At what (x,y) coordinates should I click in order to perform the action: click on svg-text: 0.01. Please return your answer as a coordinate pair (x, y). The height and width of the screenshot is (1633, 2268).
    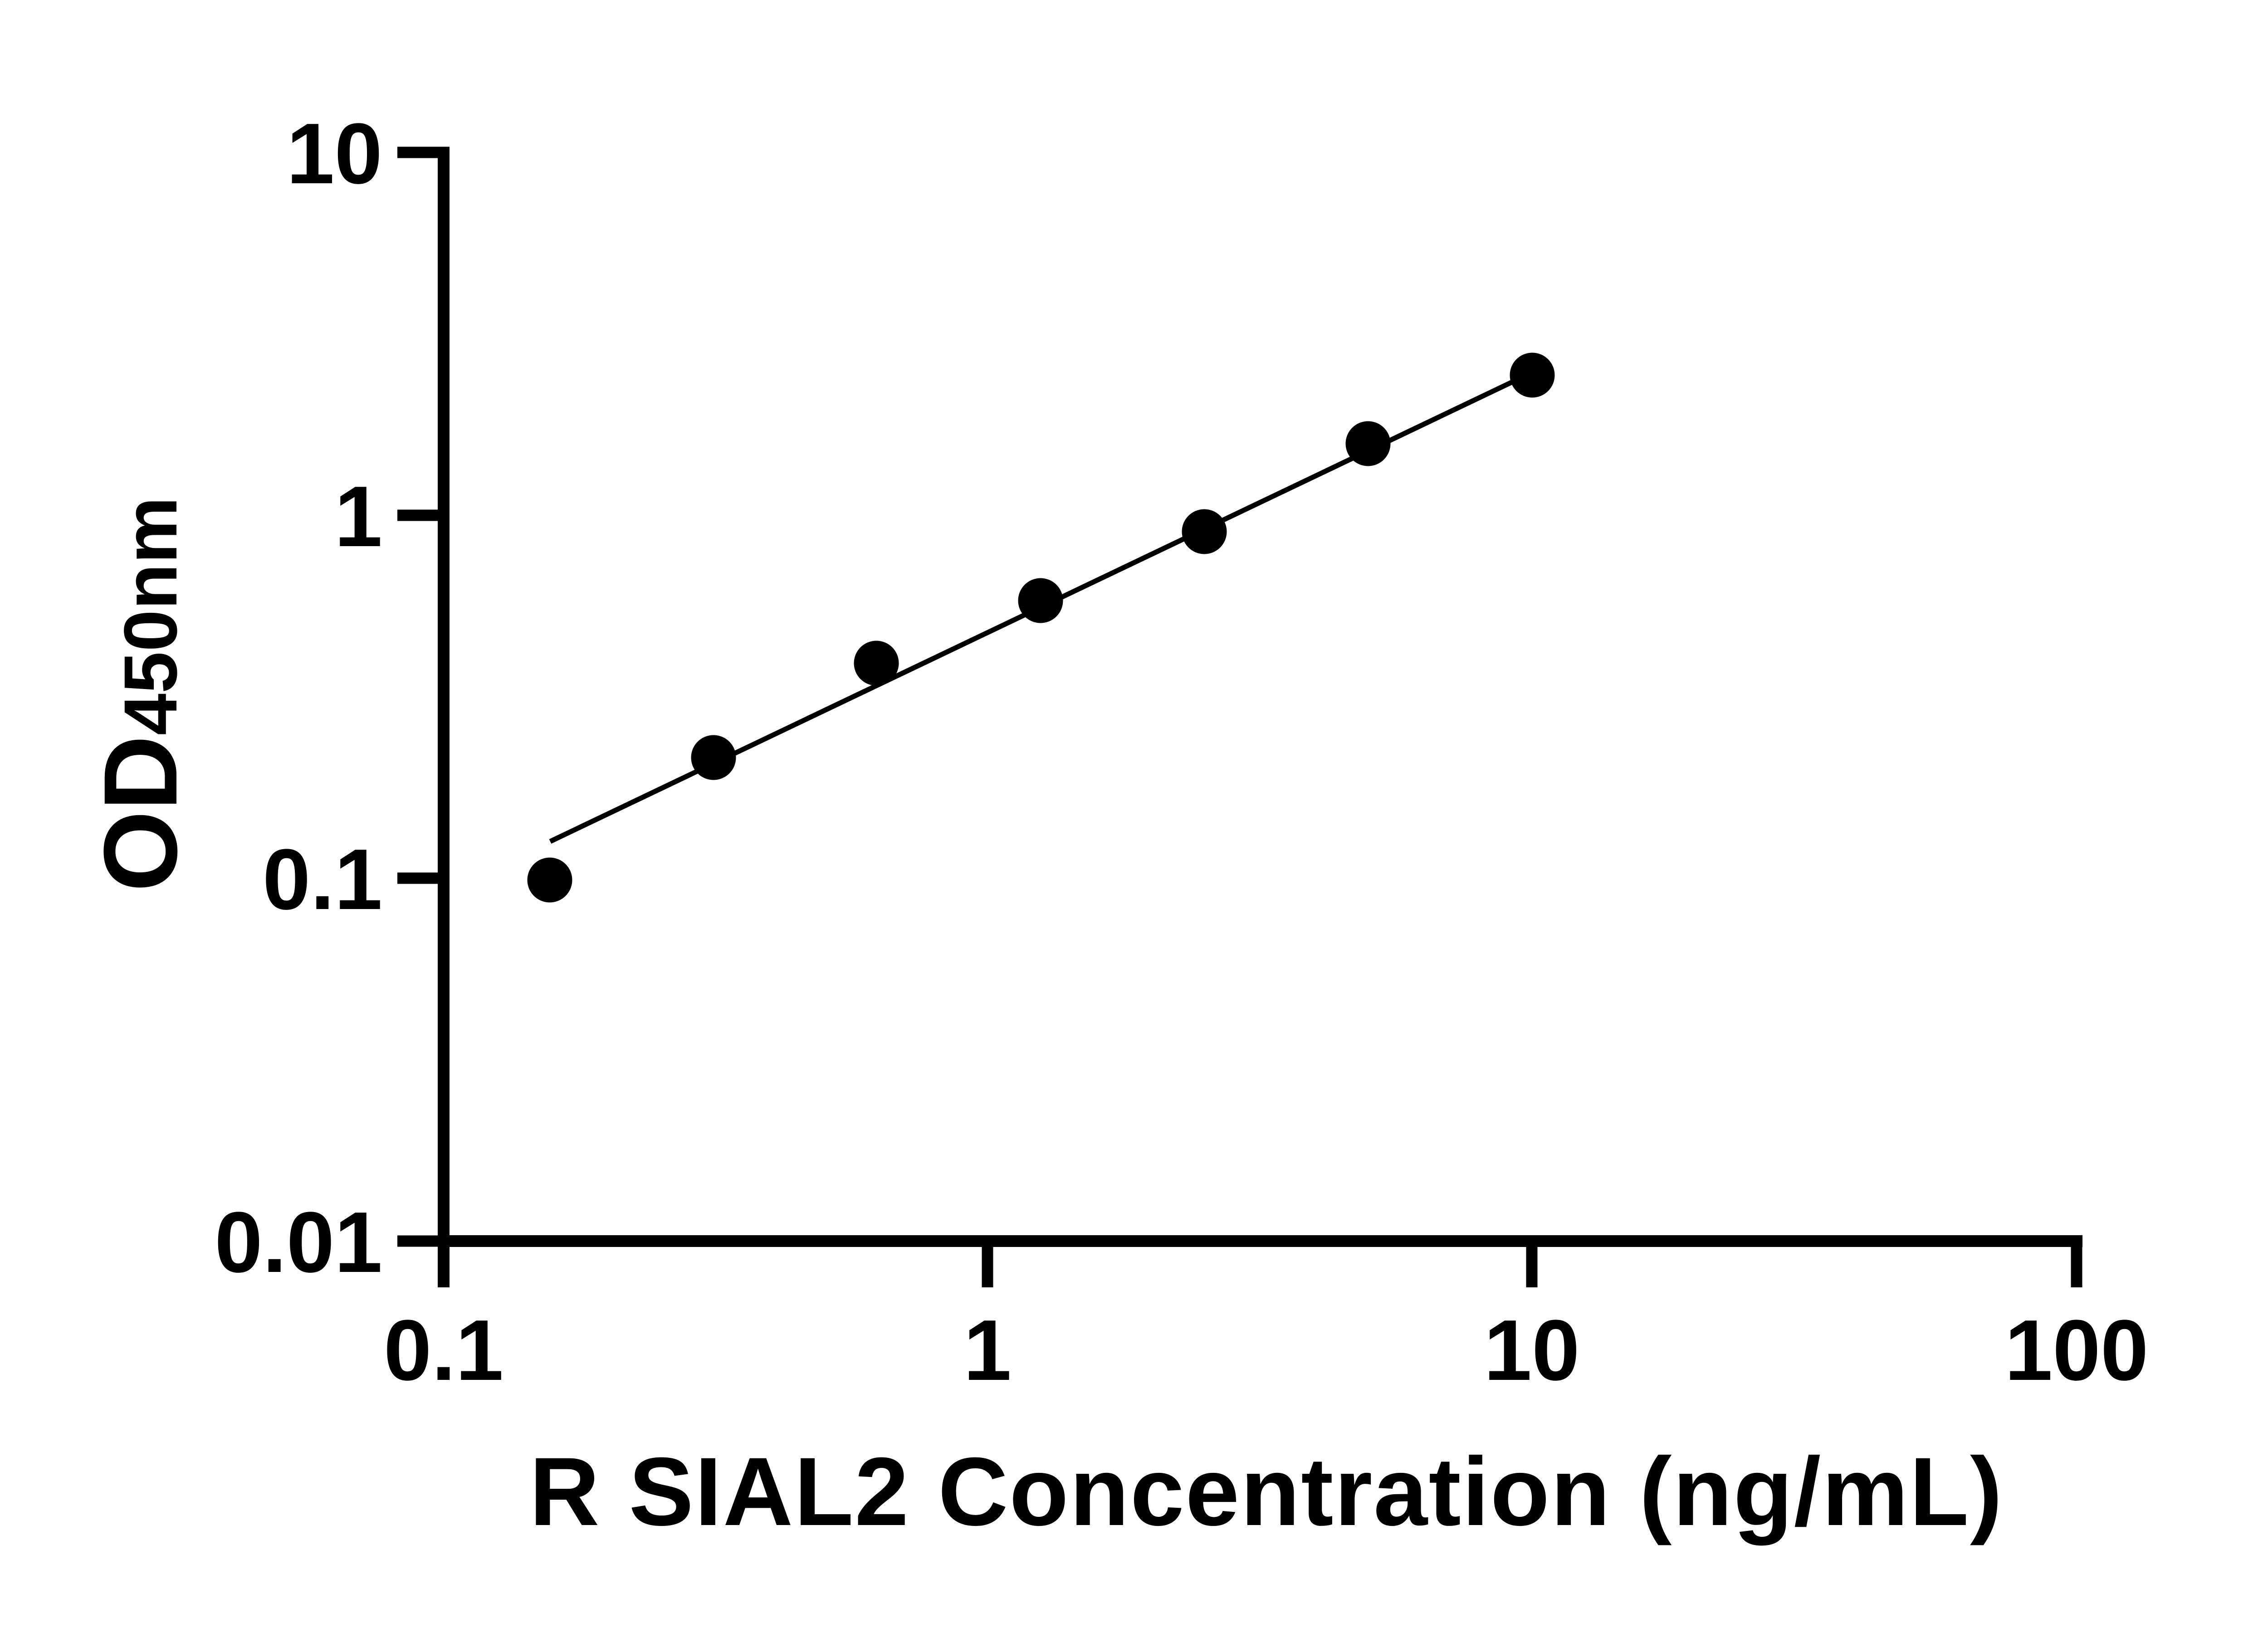
    Looking at the image, I should click on (298, 1242).